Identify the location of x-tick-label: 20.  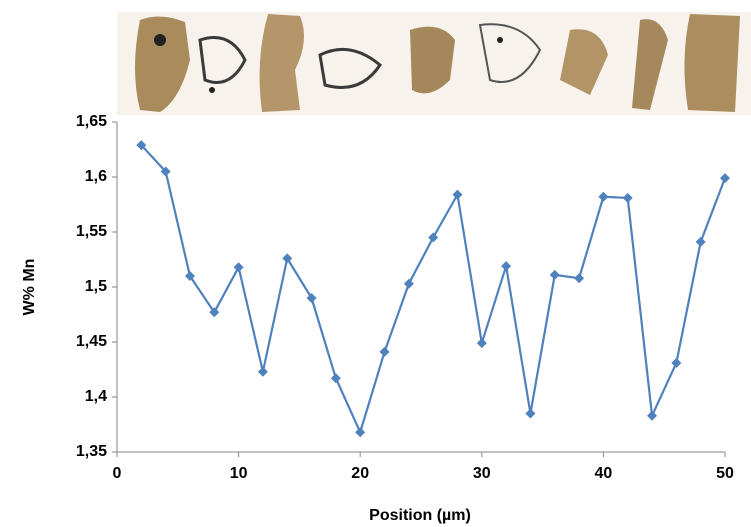
(360, 473).